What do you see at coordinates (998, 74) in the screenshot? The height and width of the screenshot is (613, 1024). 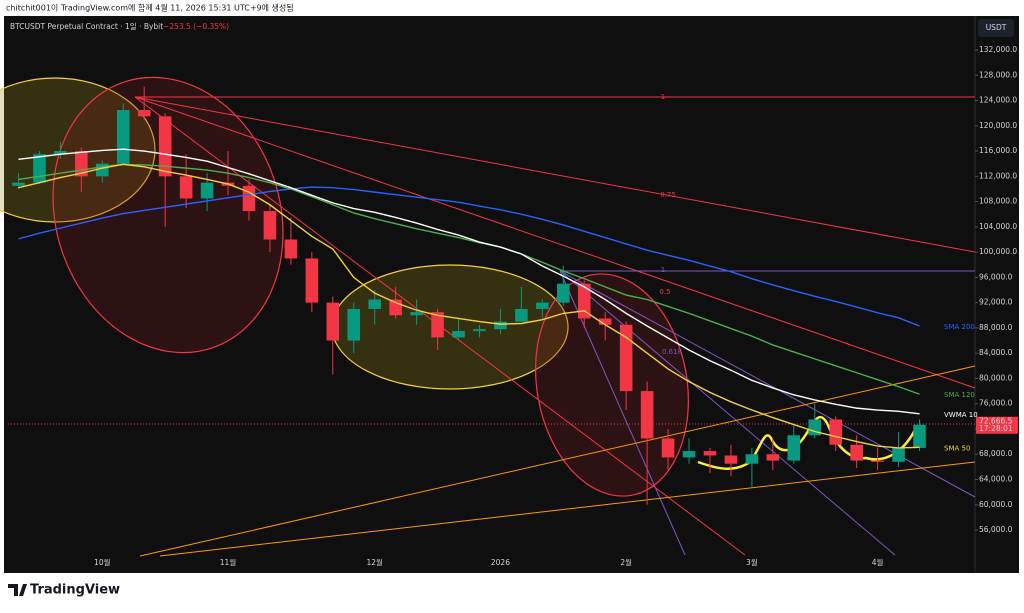 I see `y-tick-label: 128,000.0` at bounding box center [998, 74].